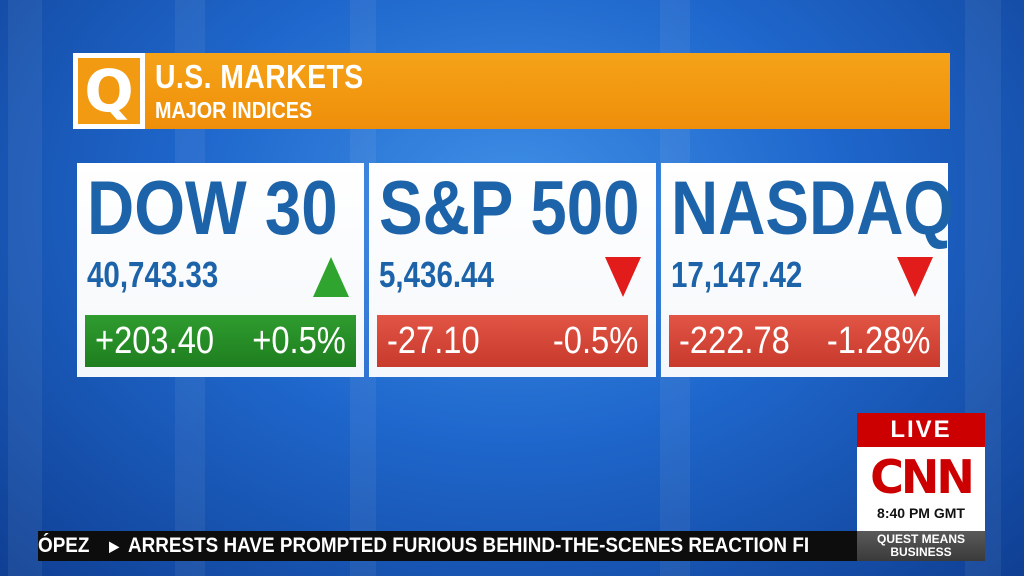  I want to click on change-percent: -1.28%, so click(878, 340).